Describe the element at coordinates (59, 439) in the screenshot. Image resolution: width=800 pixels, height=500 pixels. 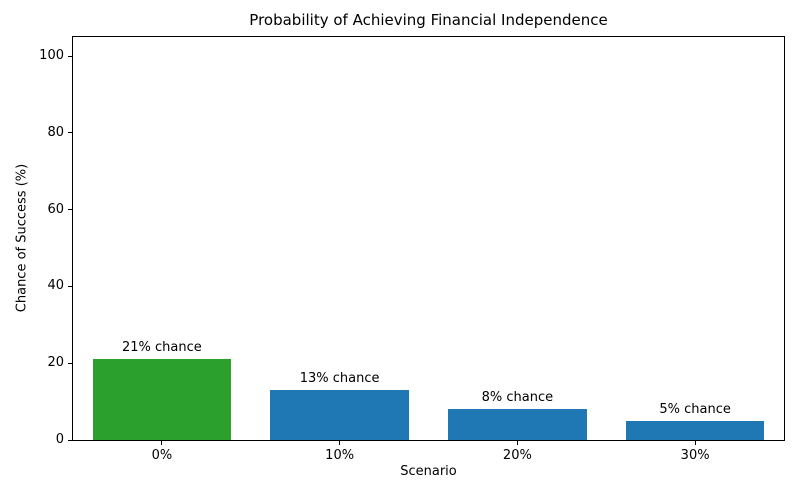
I see `y-tick-label: 0` at that location.